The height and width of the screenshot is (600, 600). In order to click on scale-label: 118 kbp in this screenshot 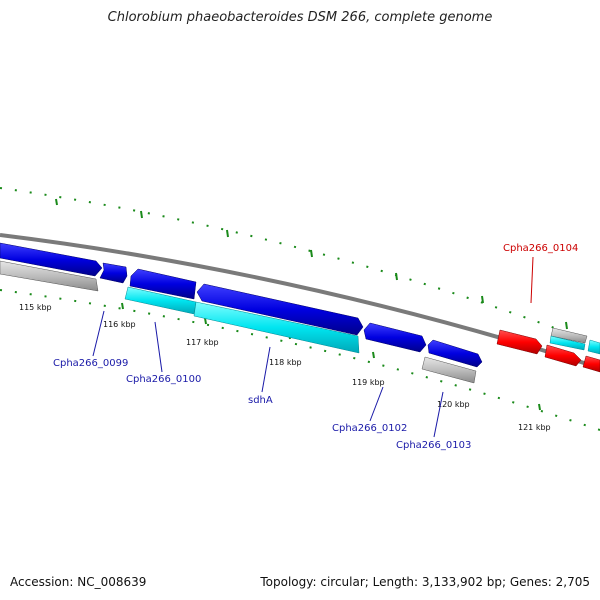, I will do `click(285, 362)`.